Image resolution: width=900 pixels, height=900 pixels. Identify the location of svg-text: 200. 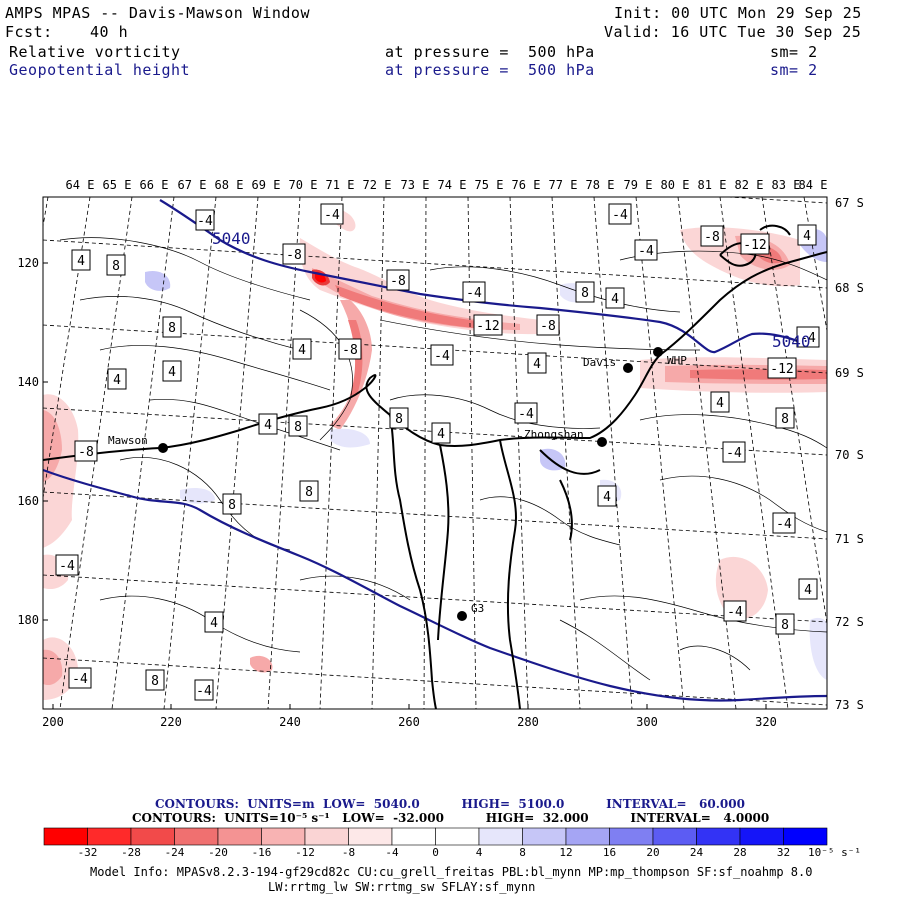
(53, 722).